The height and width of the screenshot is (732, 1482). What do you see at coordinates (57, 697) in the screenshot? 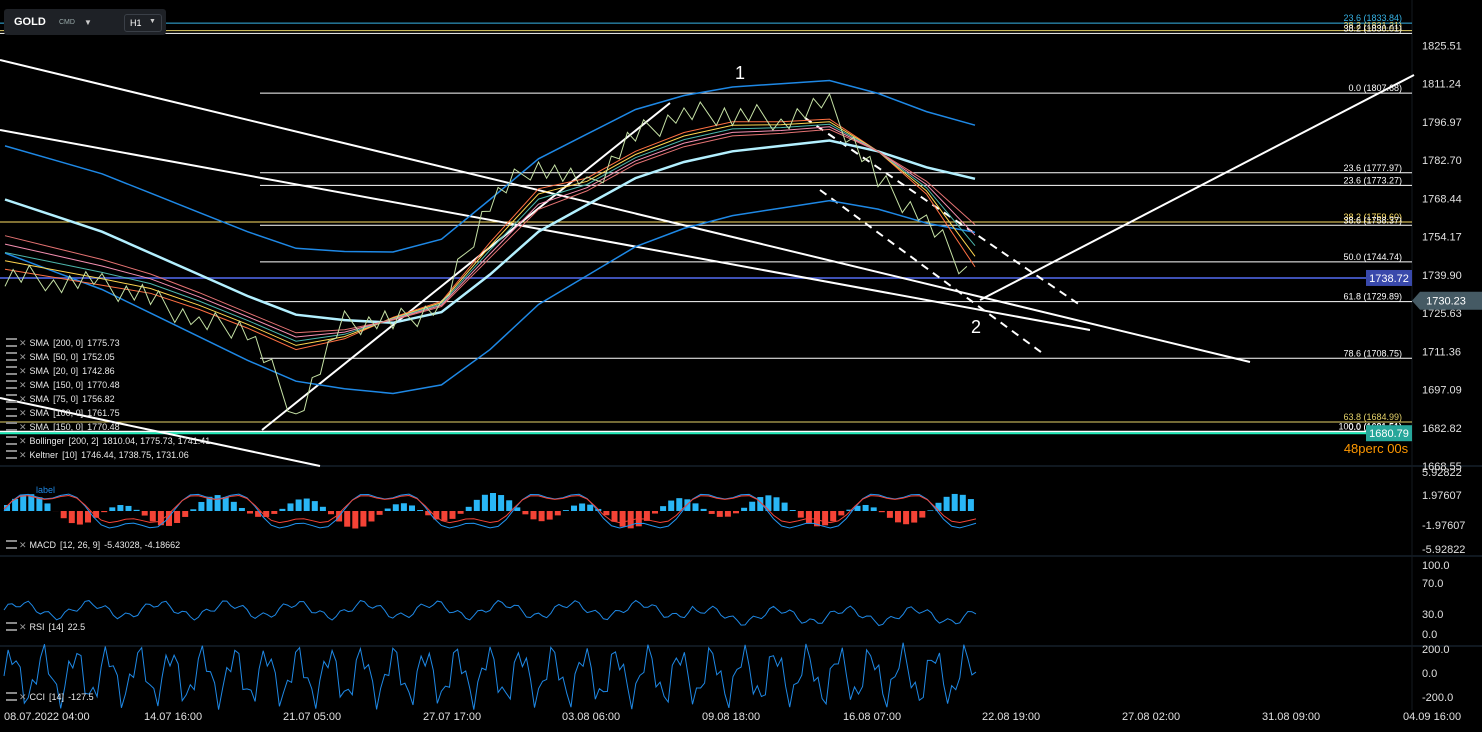
I see `indicator-params: [14]` at bounding box center [57, 697].